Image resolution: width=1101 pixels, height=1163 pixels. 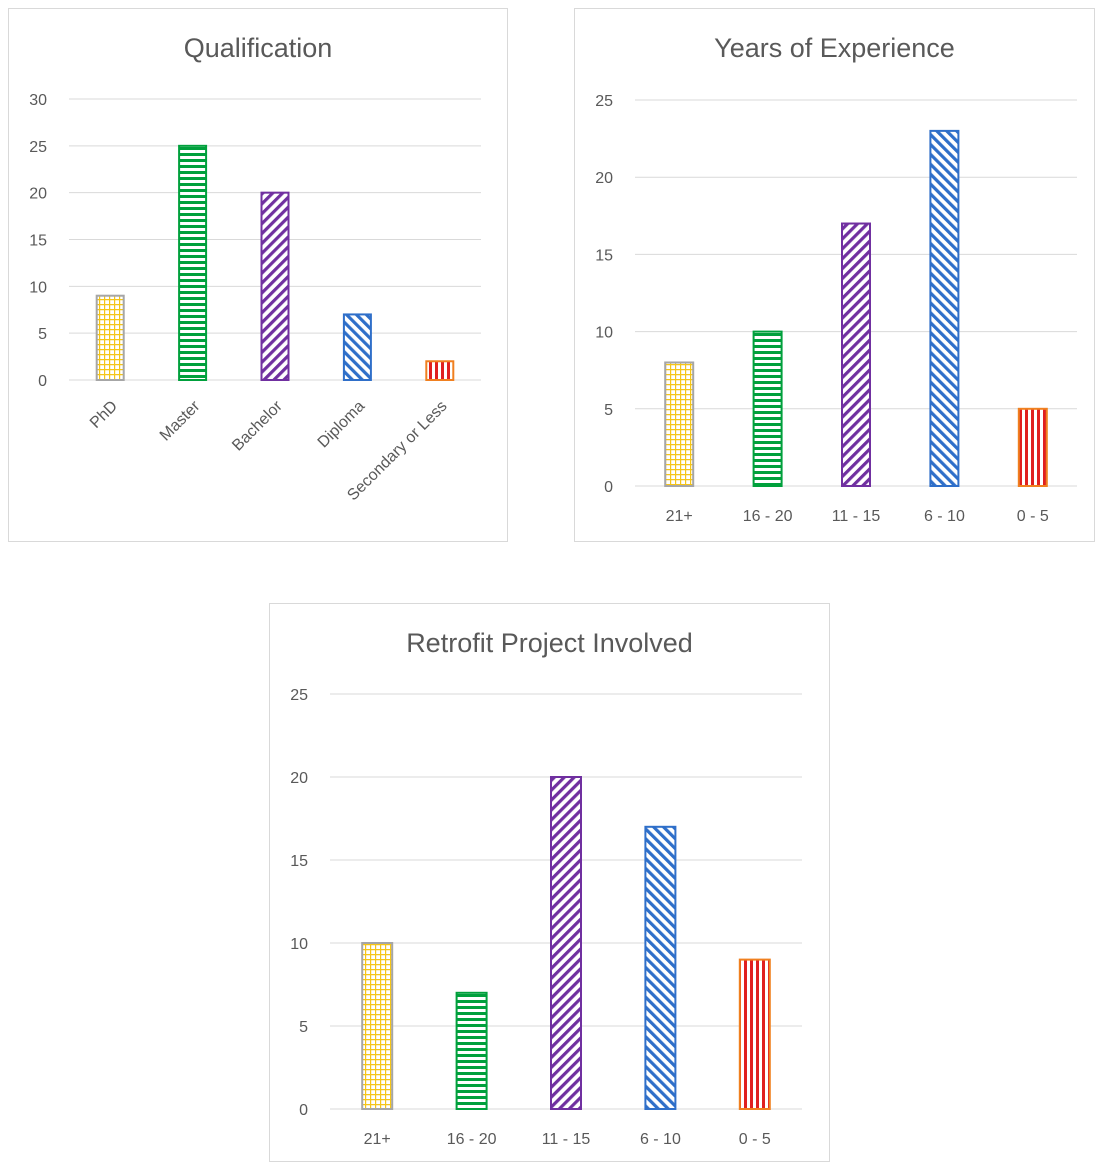 What do you see at coordinates (180, 420) in the screenshot?
I see `x-tick-label: Master` at bounding box center [180, 420].